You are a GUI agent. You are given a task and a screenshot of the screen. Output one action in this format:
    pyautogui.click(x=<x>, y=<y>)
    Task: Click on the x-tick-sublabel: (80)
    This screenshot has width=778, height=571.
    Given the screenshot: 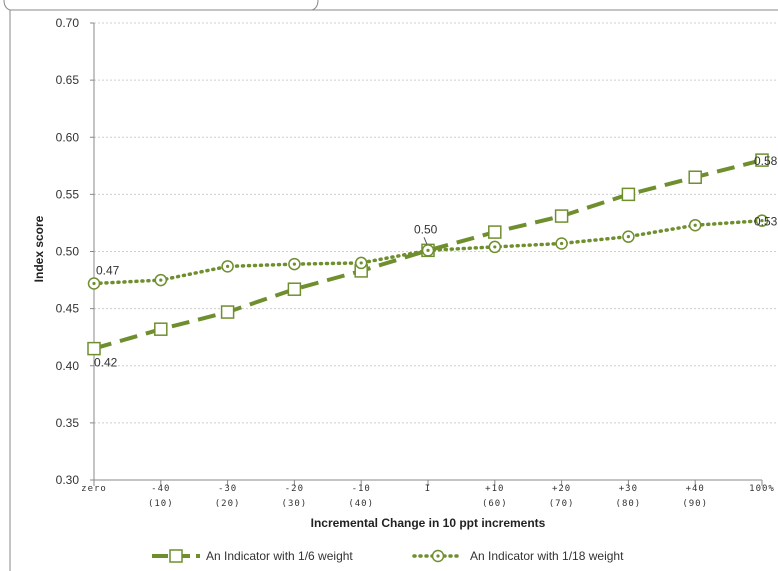 What is the action you would take?
    pyautogui.click(x=629, y=504)
    